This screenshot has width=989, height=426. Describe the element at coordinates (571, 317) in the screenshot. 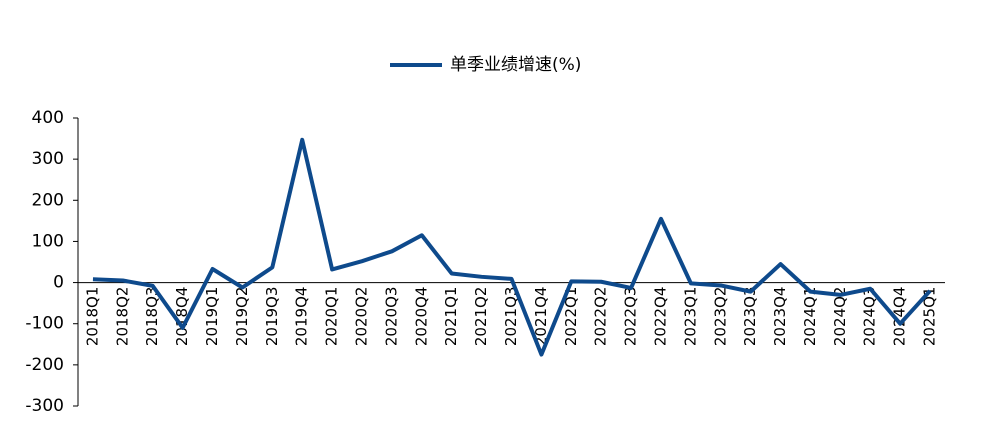

I see `x-tick-label: 2022Q1` at that location.